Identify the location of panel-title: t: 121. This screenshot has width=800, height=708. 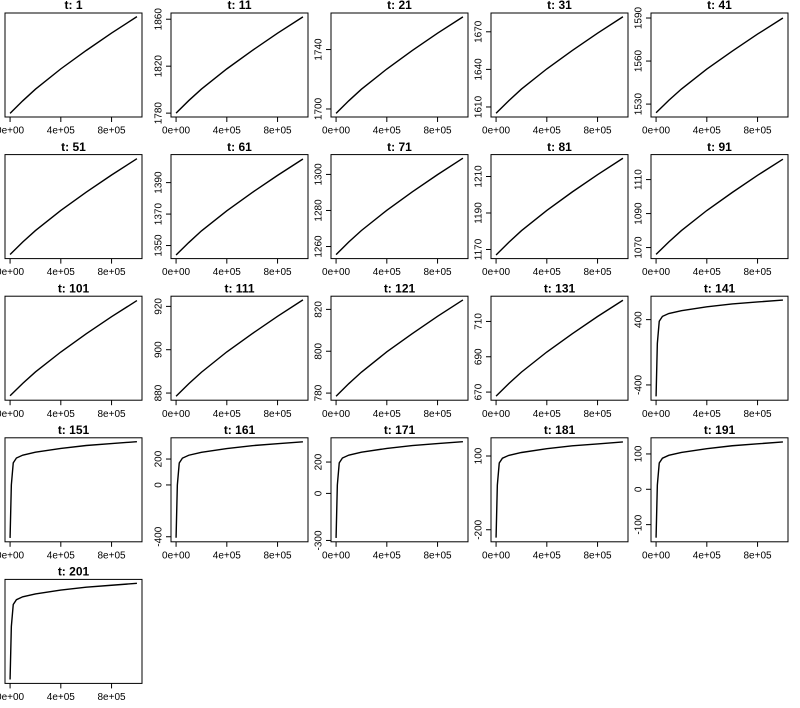
(400, 288).